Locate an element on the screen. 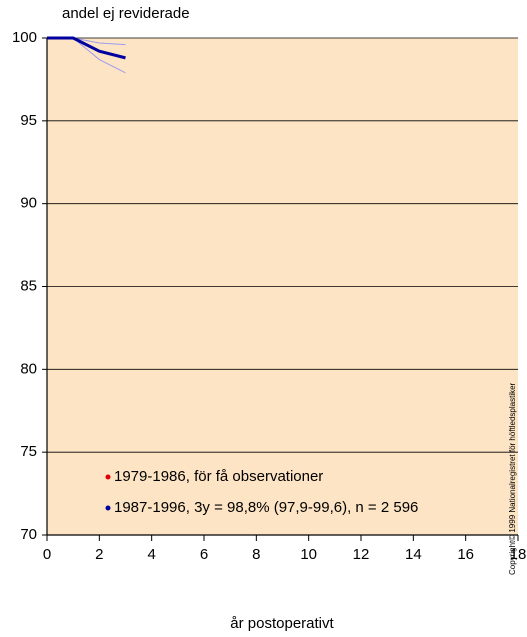  x-tick-label: 8 is located at coordinates (256, 554).